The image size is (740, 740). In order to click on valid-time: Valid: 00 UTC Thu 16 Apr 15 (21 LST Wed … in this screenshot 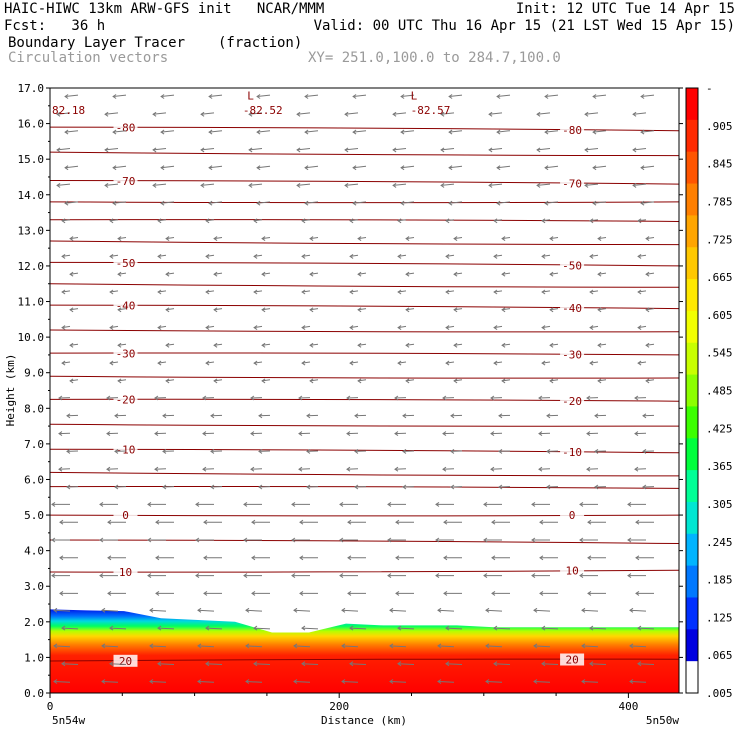, I will do `click(524, 26)`.